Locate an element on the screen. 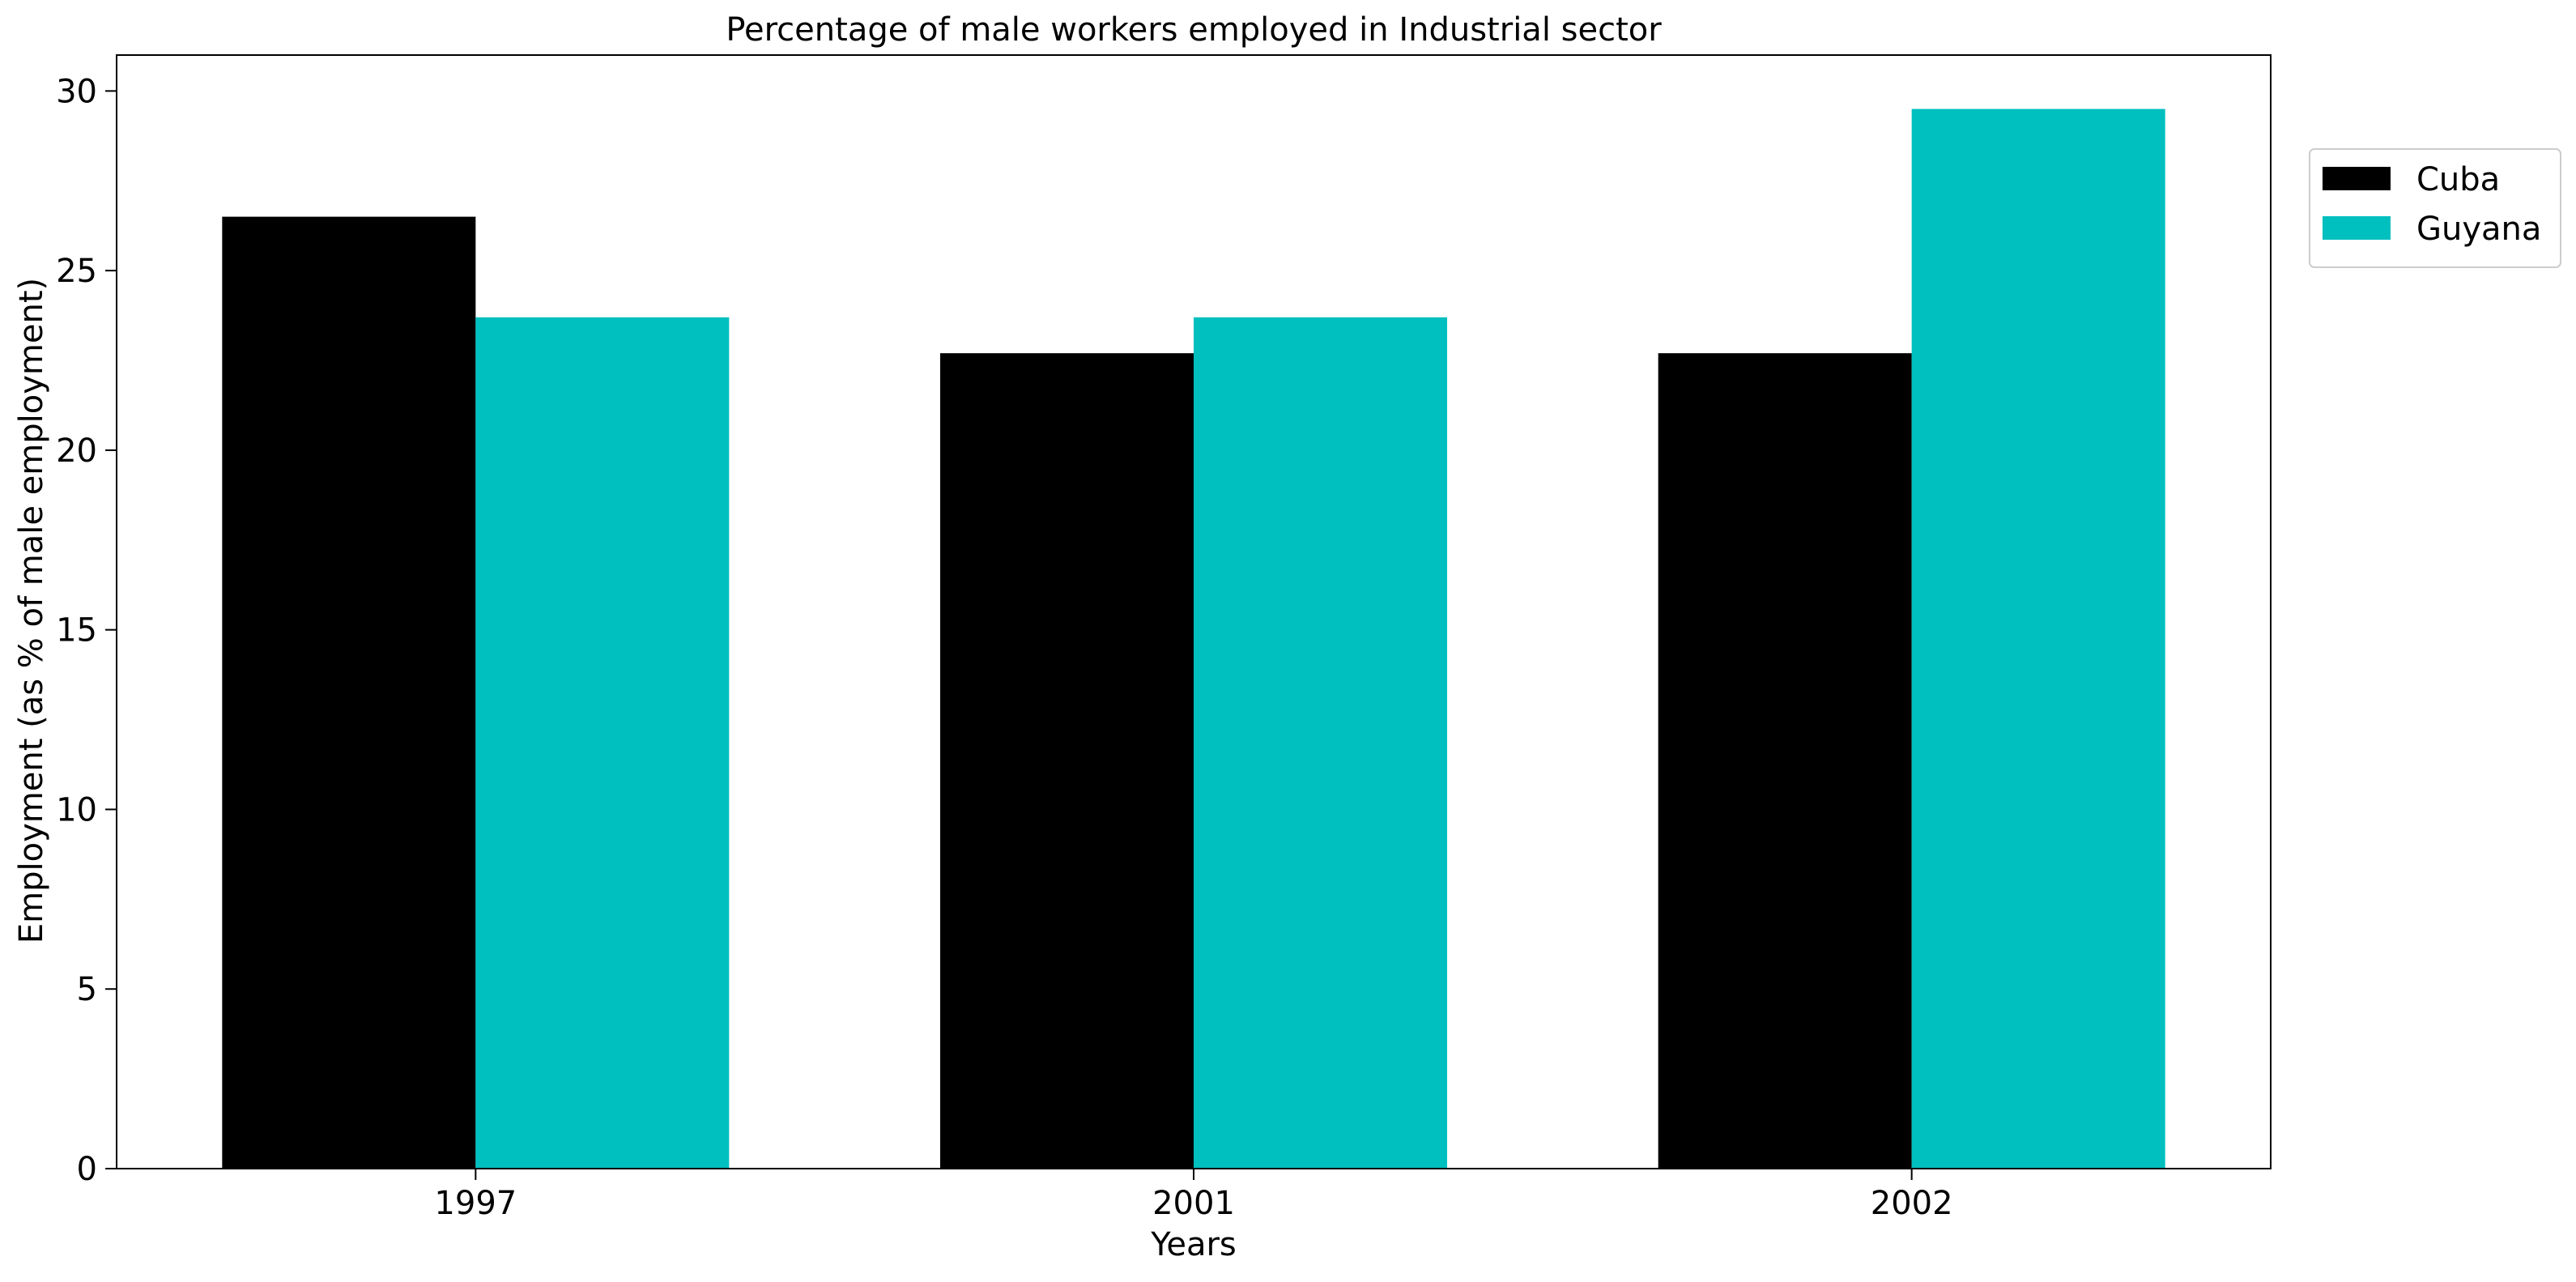 Image resolution: width=2576 pixels, height=1282 pixels. x-tick-label: 1997 is located at coordinates (475, 1203).